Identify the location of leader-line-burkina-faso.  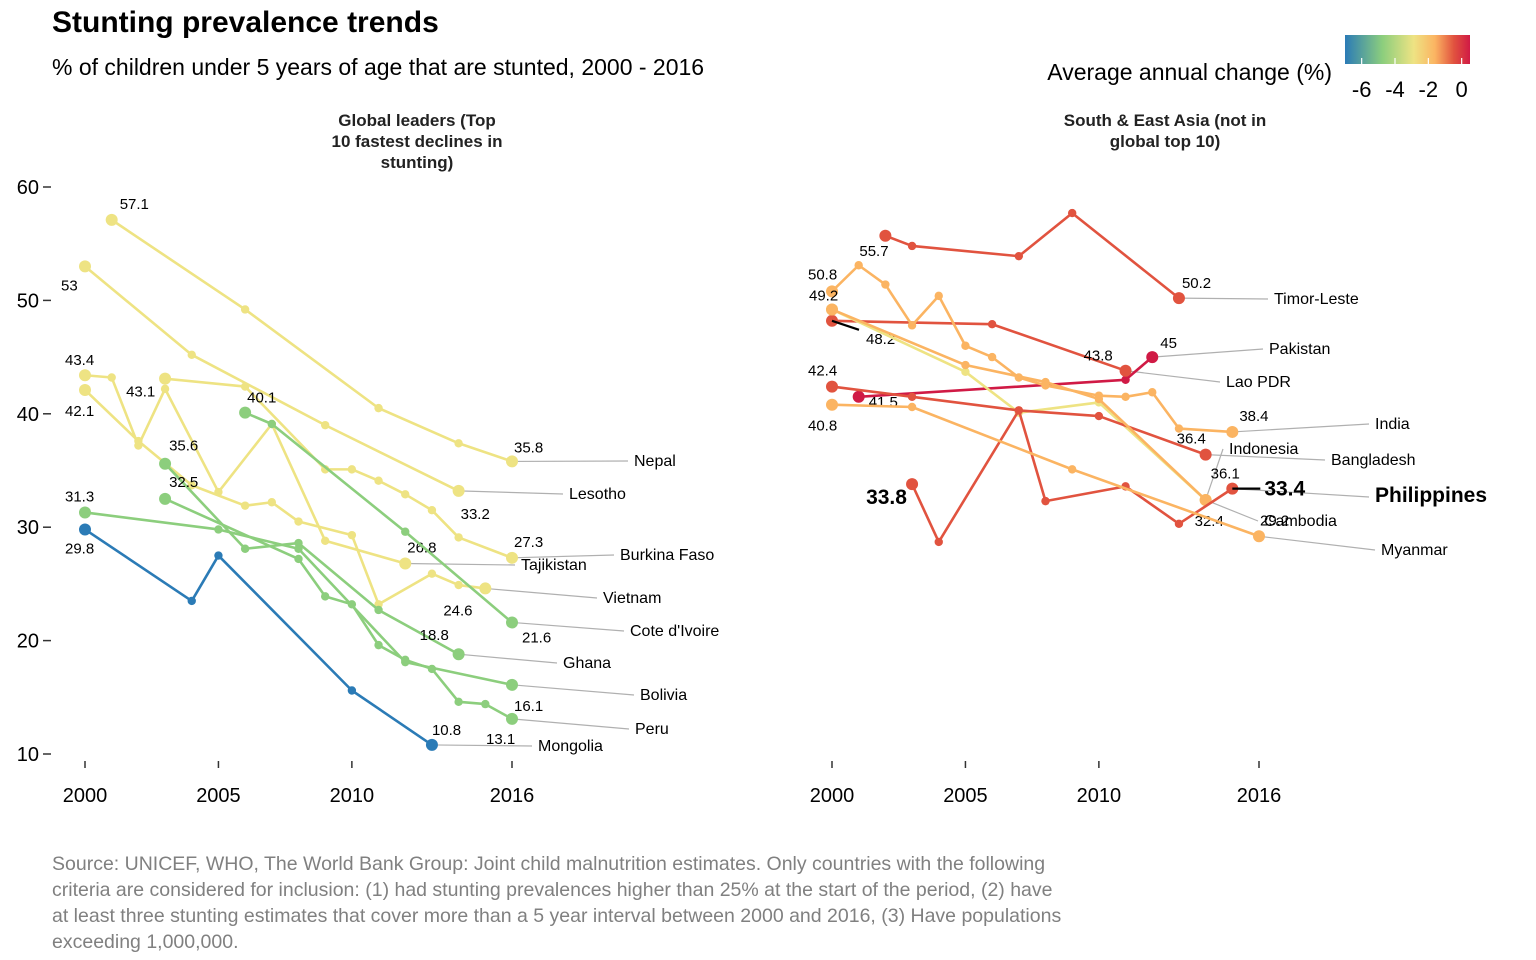
(563, 556).